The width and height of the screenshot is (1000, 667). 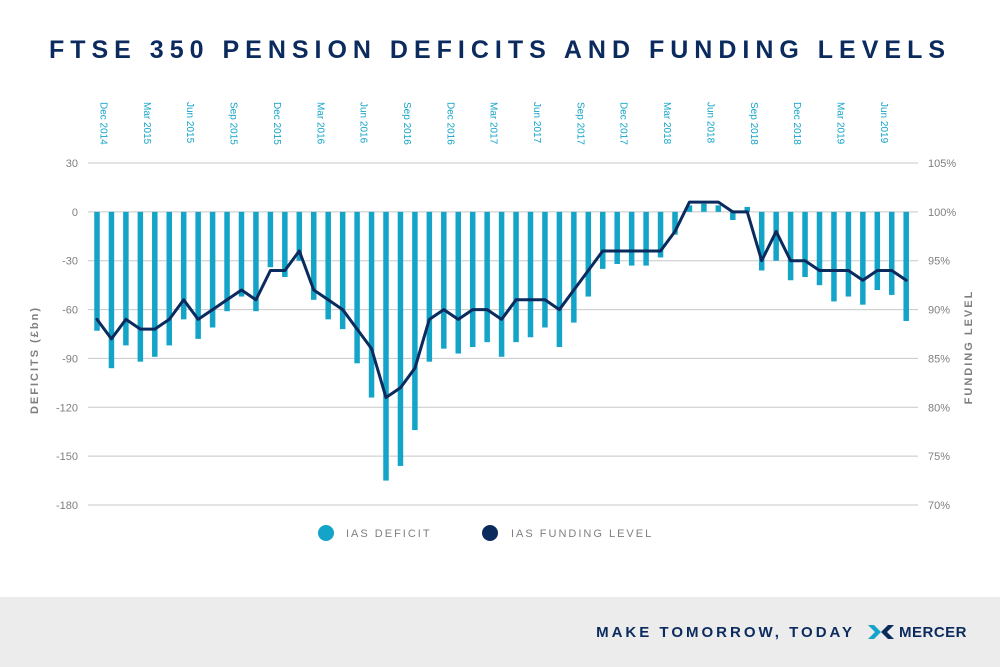 I want to click on tagline: MAKE TOMORROW, TODAY, so click(x=725, y=632).